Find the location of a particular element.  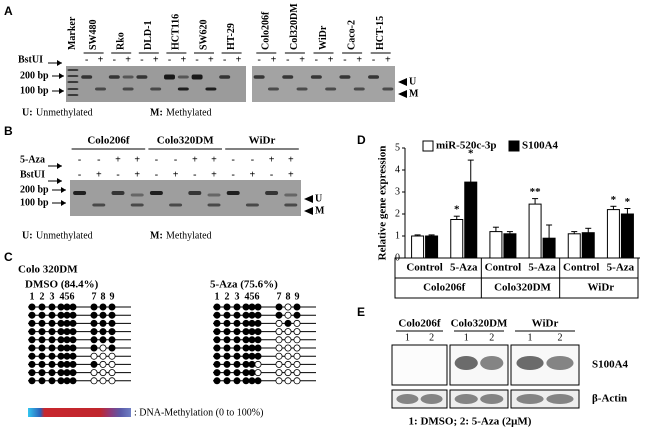

band-label: M is located at coordinates (414, 93).